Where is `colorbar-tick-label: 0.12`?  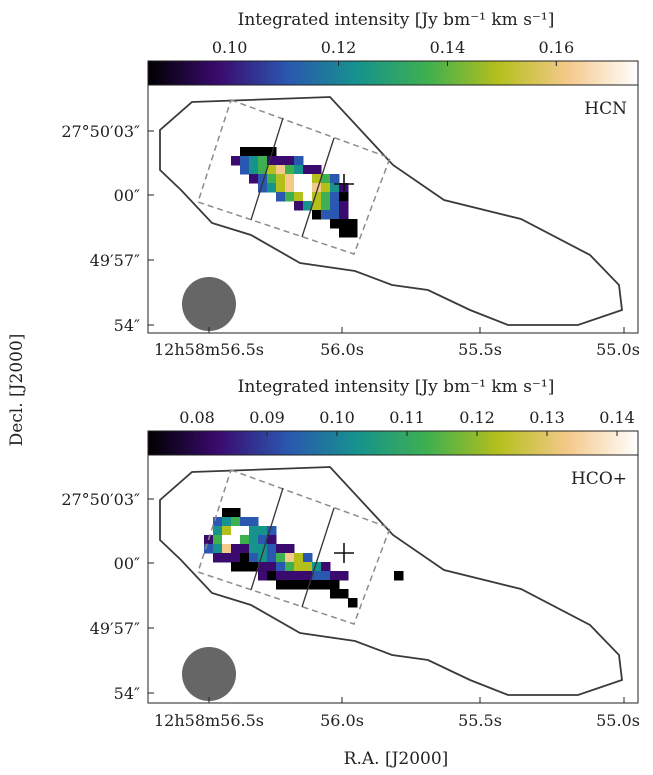 colorbar-tick-label: 0.12 is located at coordinates (477, 417).